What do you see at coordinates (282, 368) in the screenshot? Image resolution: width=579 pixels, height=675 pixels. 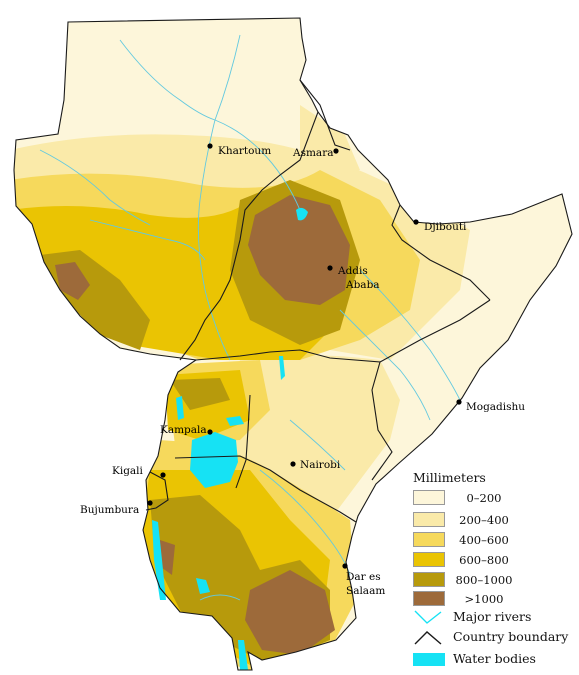 I see `lake-turkana` at bounding box center [282, 368].